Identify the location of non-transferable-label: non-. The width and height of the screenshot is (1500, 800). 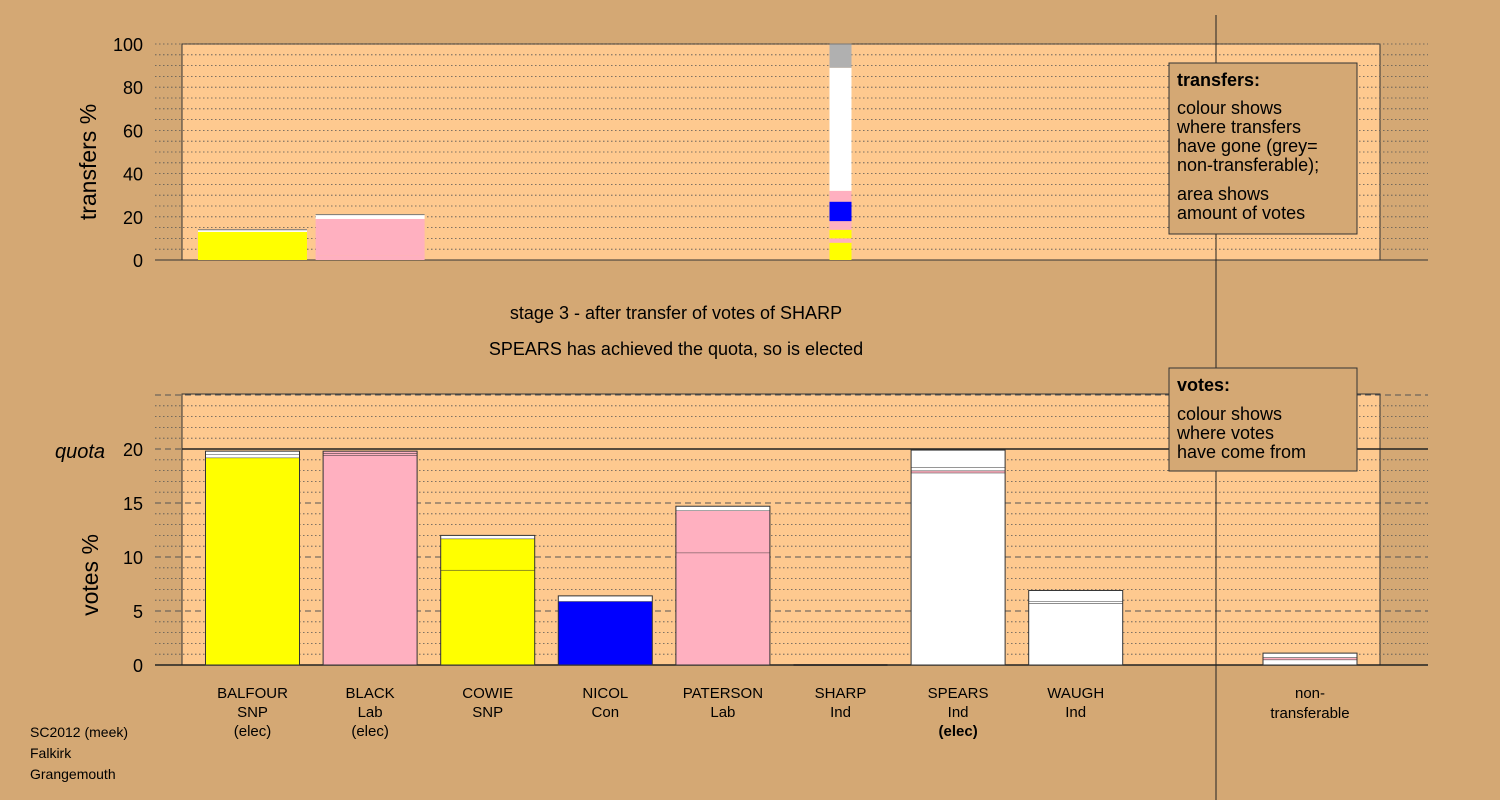
(1310, 693).